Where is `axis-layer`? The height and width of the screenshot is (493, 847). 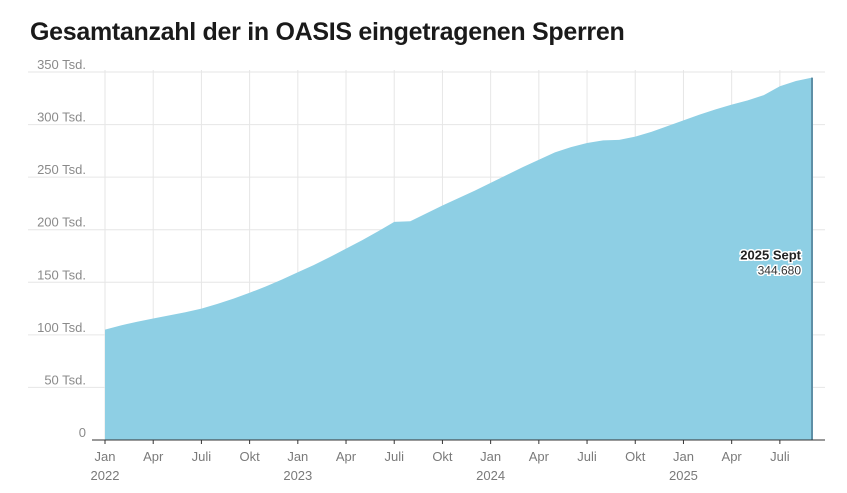
axis-layer is located at coordinates (458, 441).